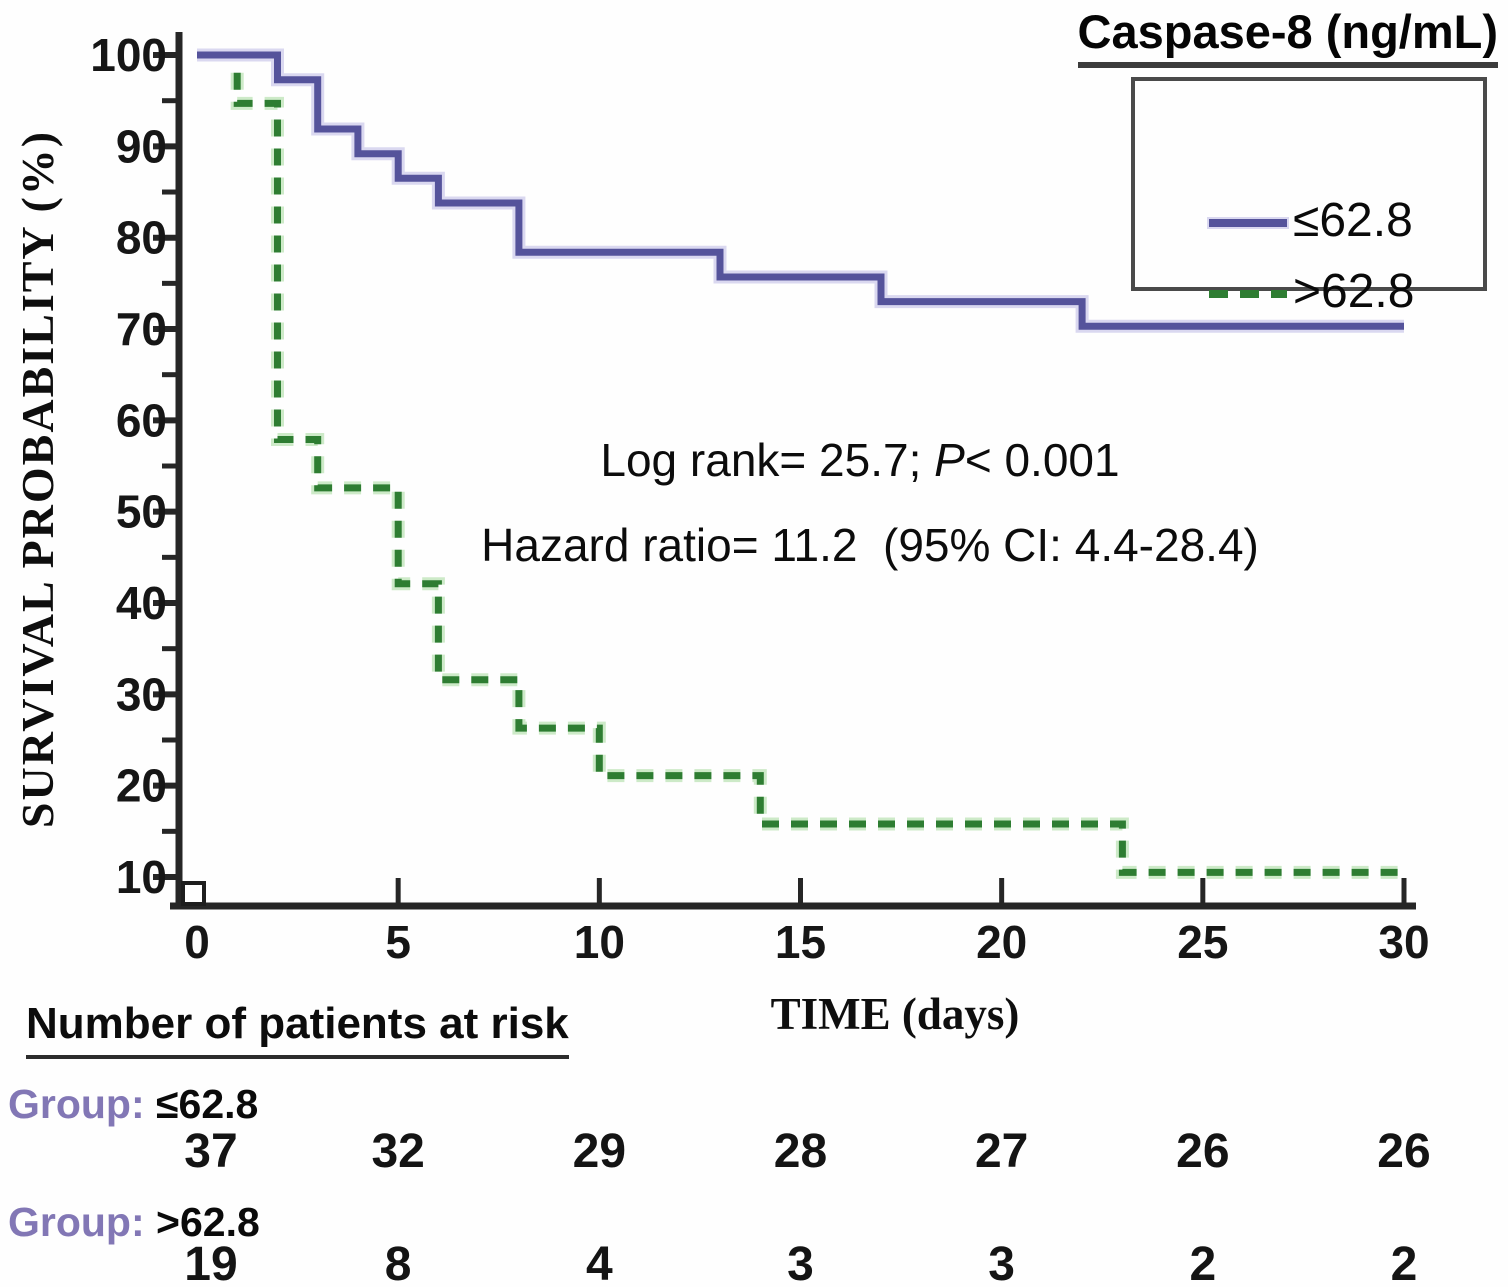  Describe the element at coordinates (141, 420) in the screenshot. I see `y-tick-label: 60` at that location.